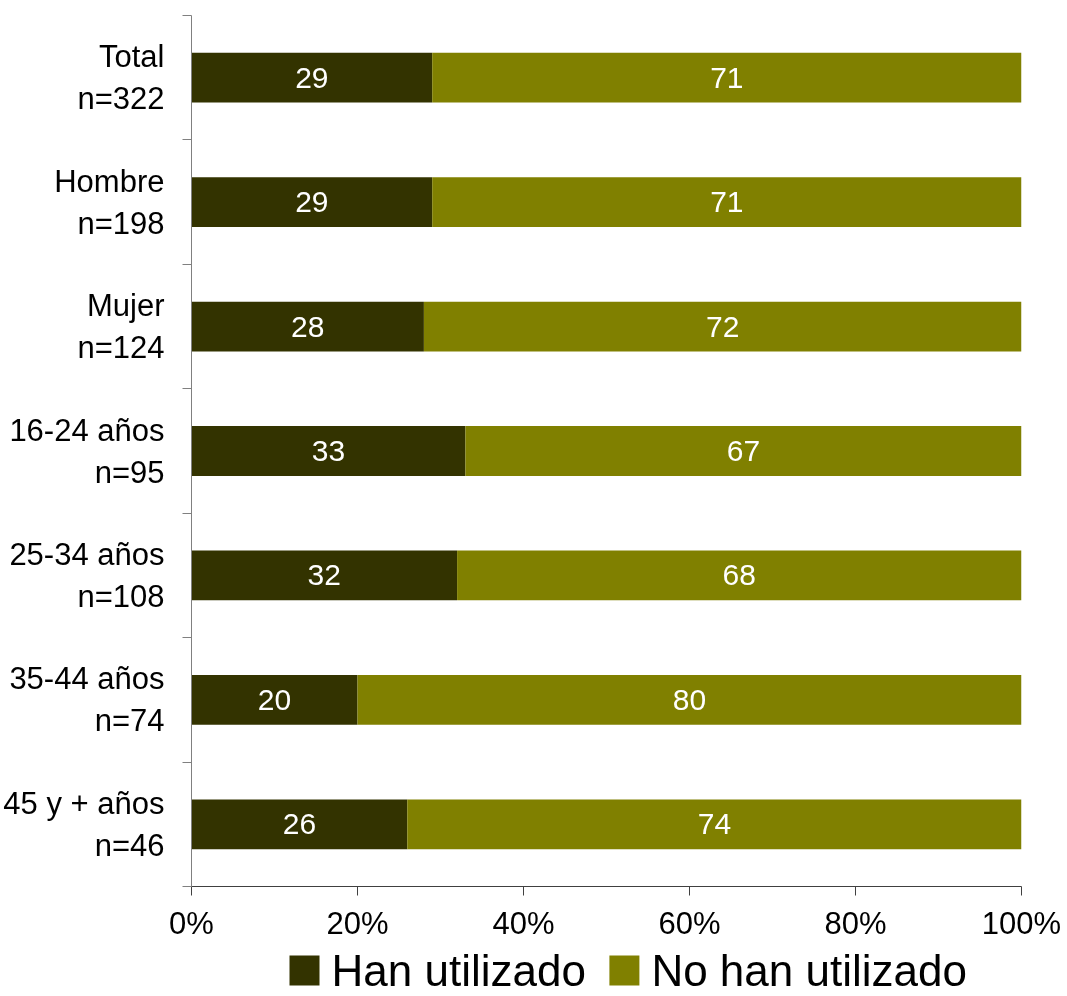  I want to click on y-tick-label: Mujer n=124, so click(121, 327).